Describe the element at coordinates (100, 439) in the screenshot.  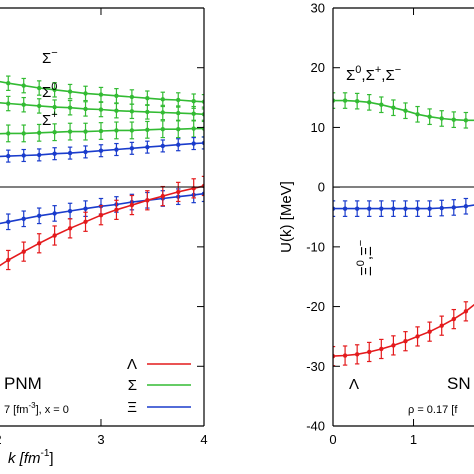
I see `left-x-tick-label: 3` at that location.